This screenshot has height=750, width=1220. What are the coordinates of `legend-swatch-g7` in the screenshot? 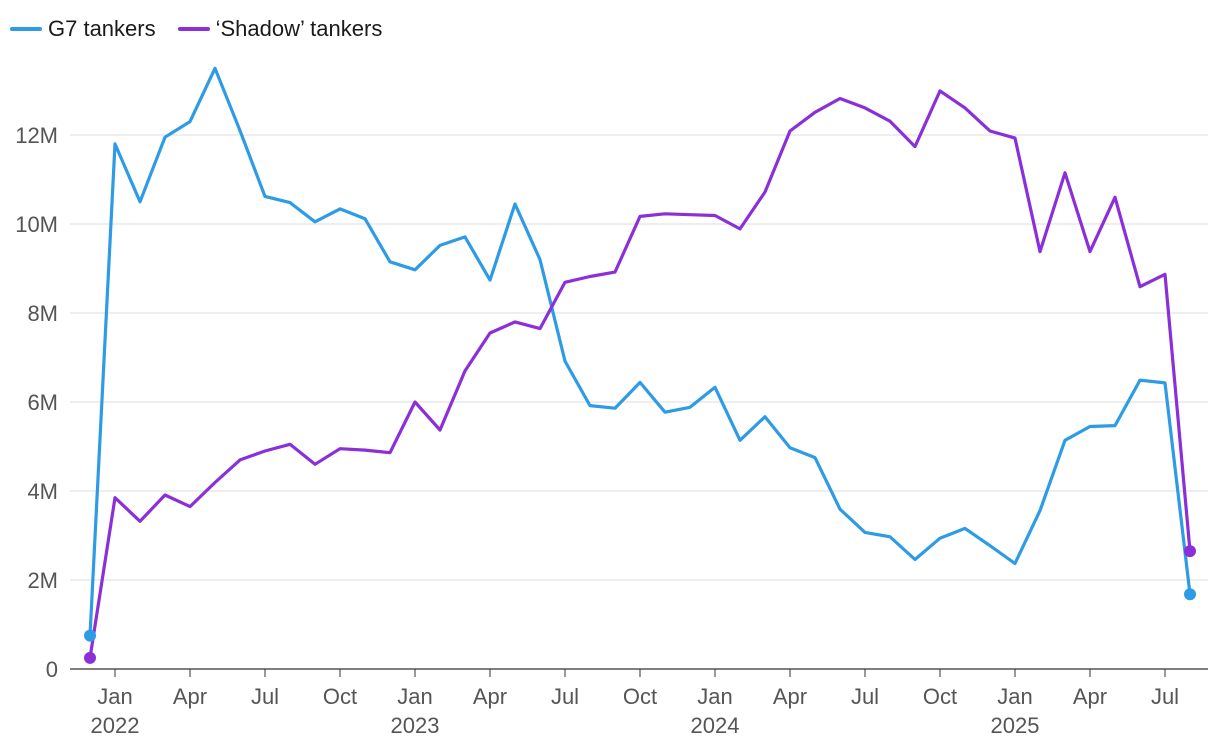 It's located at (26, 29).